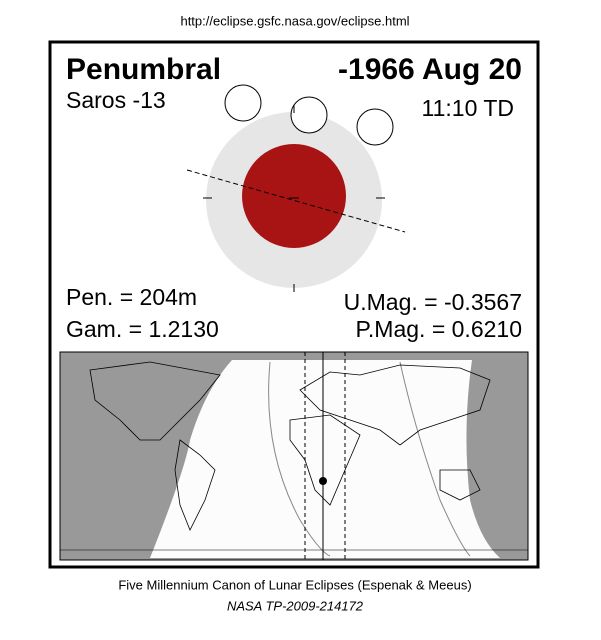 Image resolution: width=601 pixels, height=640 pixels. I want to click on moon-path, so click(296, 201).